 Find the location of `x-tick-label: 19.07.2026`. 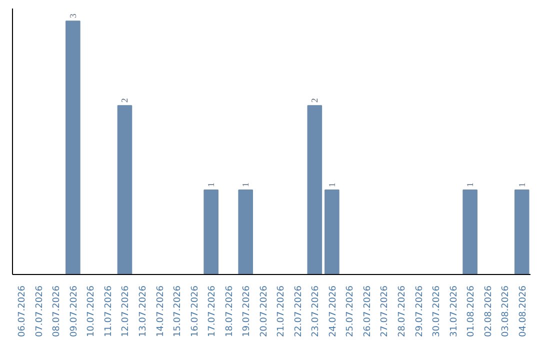

x-tick-label: 19.07.2026 is located at coordinates (247, 311).